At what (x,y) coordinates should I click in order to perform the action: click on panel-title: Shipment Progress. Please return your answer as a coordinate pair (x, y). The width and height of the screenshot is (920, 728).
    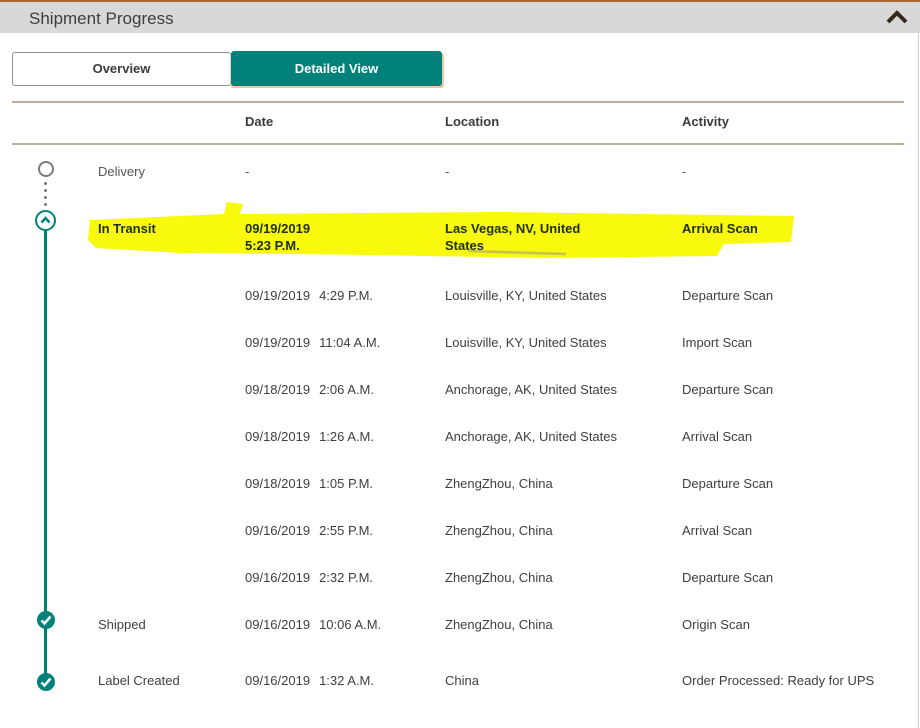
    Looking at the image, I should click on (101, 18).